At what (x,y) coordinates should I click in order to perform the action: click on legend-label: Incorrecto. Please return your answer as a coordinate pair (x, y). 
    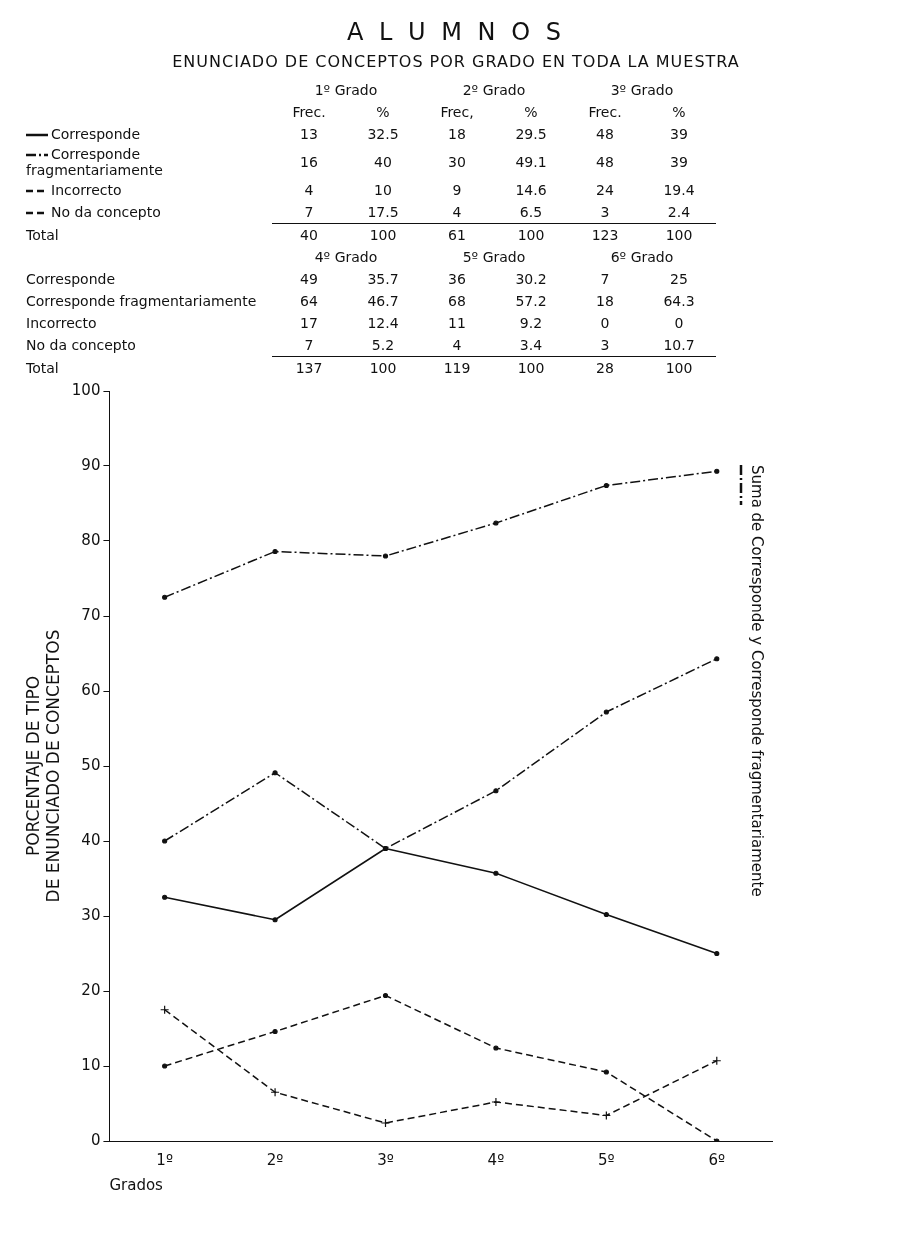
    Looking at the image, I should click on (86, 190).